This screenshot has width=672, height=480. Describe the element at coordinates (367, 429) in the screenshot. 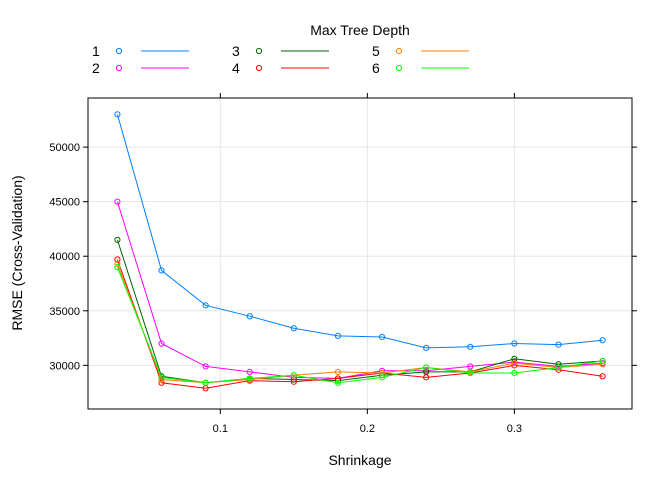

I see `x-tick-label: 0.2` at that location.